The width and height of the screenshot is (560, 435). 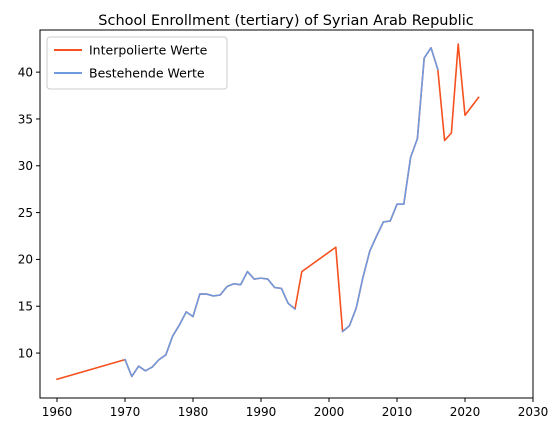 What do you see at coordinates (533, 412) in the screenshot?
I see `x-tick-label: 2030` at bounding box center [533, 412].